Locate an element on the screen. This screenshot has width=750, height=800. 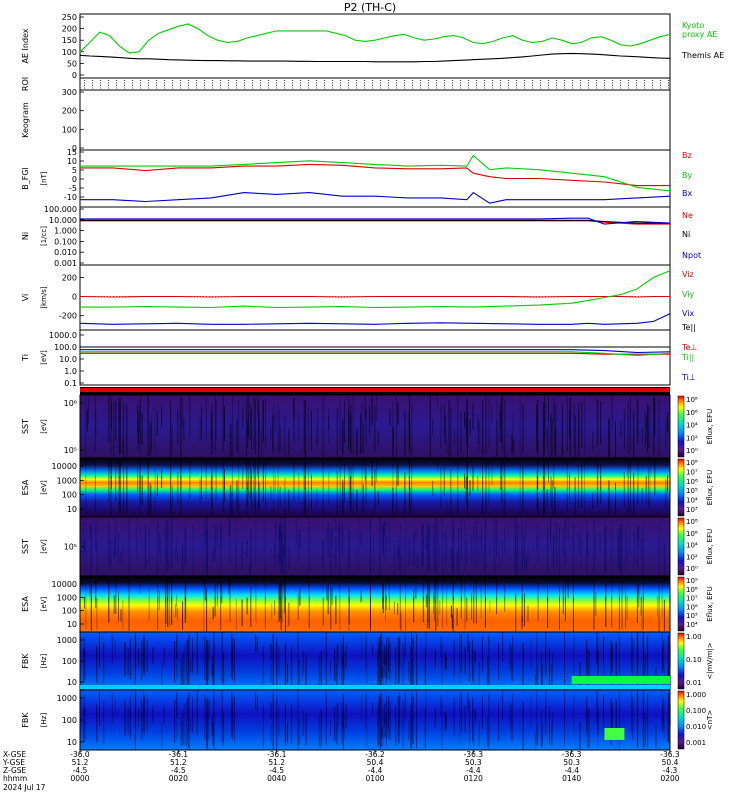
esa_electron-ylabel: ESA [eV] is located at coordinates (34, 604).